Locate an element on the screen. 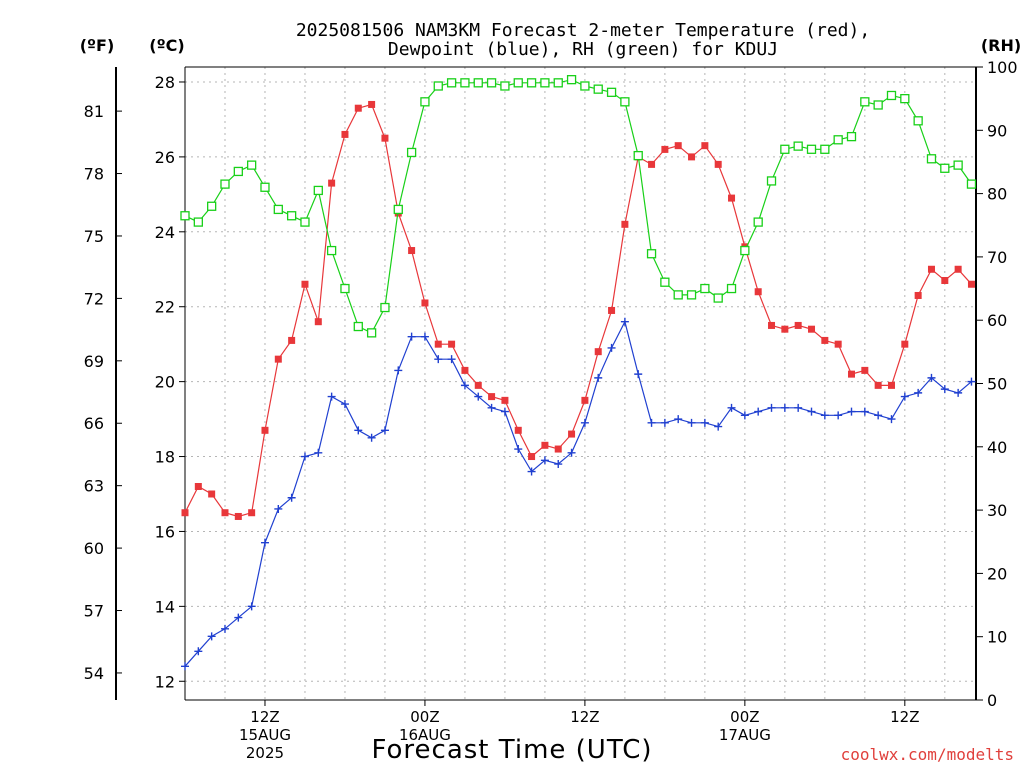 This screenshot has width=1024, height=768. fahrenheit-tick-label: 78 is located at coordinates (94, 174).